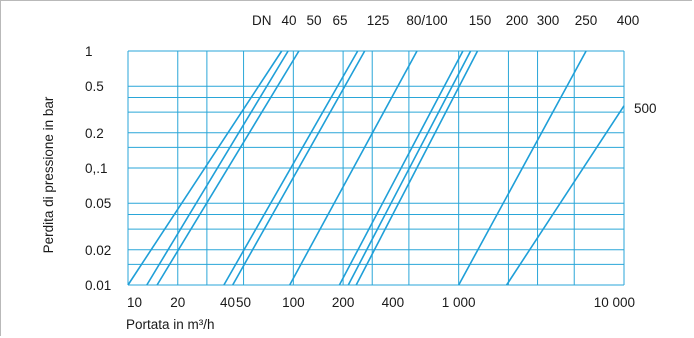 This screenshot has height=338, width=694. I want to click on y-tick-label: 0.5, so click(94, 86).